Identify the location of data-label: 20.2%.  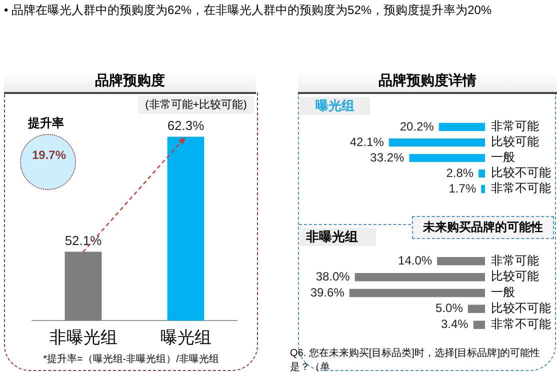
(417, 126).